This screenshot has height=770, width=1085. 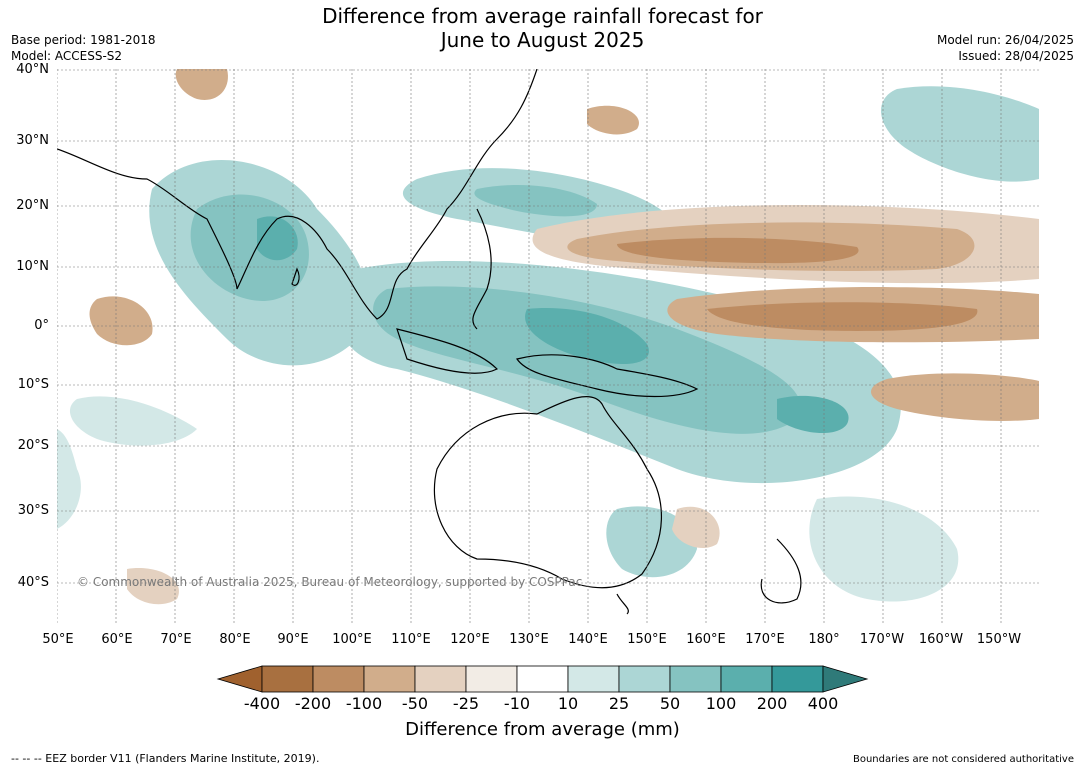 What do you see at coordinates (765, 639) in the screenshot?
I see `lon-label-170e: 170°E` at bounding box center [765, 639].